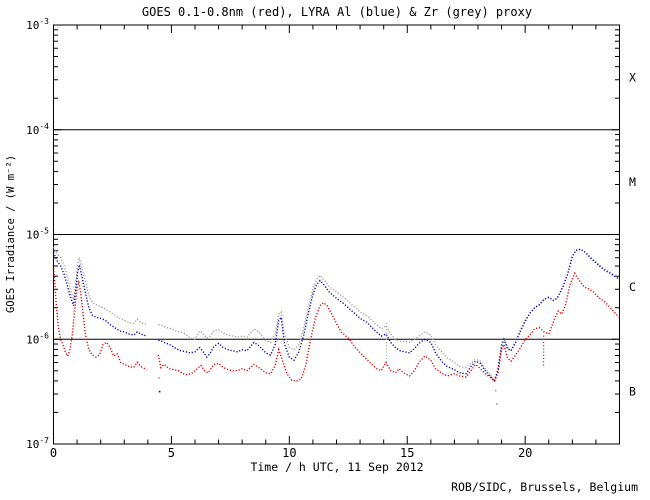  What do you see at coordinates (336, 467) in the screenshot?
I see `x-axis-label: Time / h UTC, 11 Sep 2012` at bounding box center [336, 467].